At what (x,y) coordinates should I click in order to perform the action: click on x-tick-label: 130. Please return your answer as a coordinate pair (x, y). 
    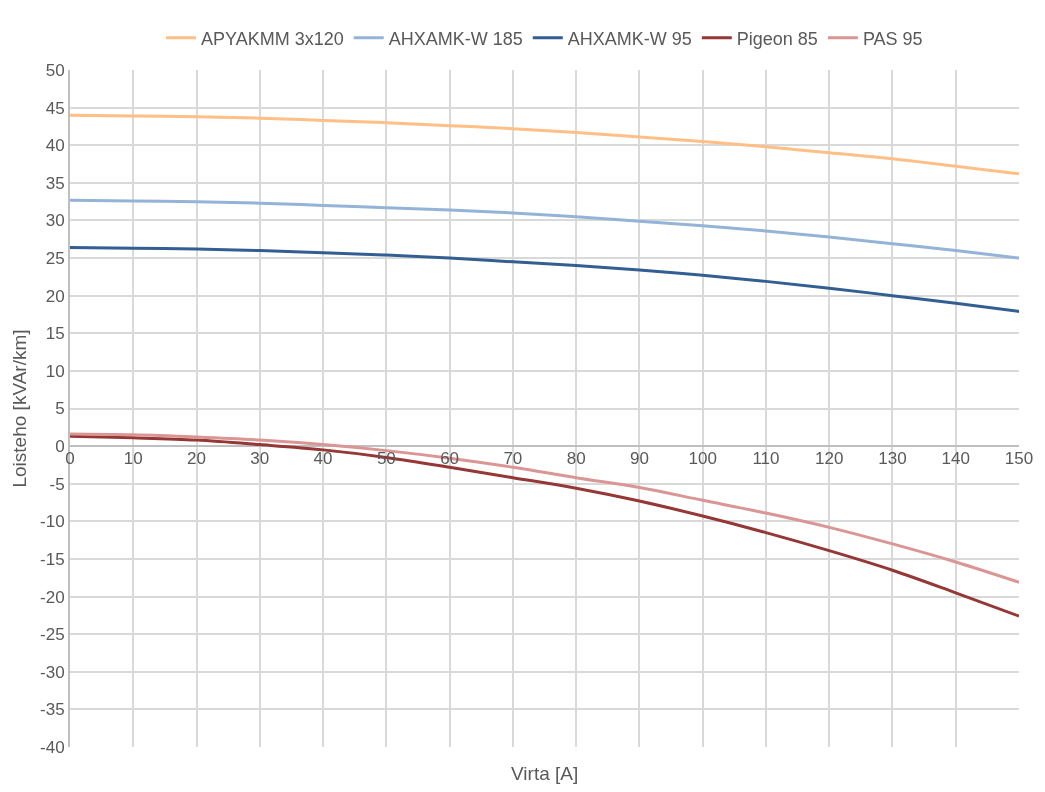
    Looking at the image, I should click on (892, 459).